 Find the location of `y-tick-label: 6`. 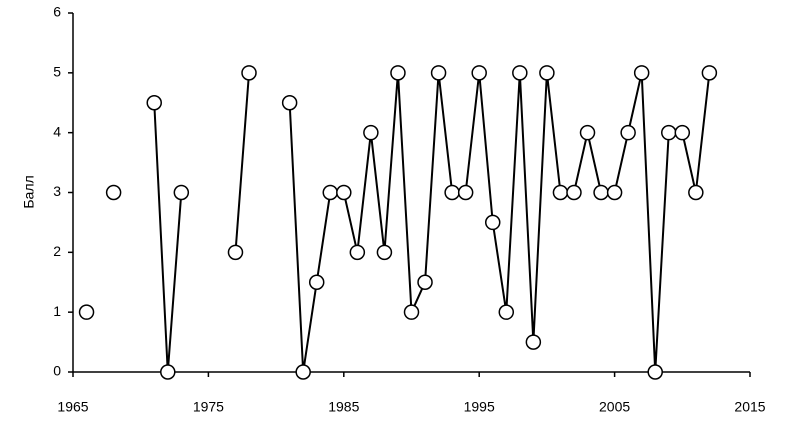

y-tick-label: 6 is located at coordinates (57, 12).